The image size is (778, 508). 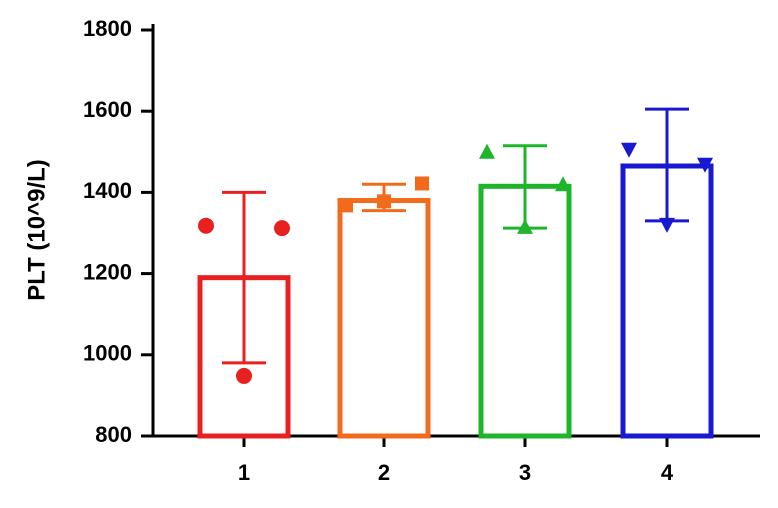 I want to click on y-tick-label: 1600, so click(x=107, y=109).